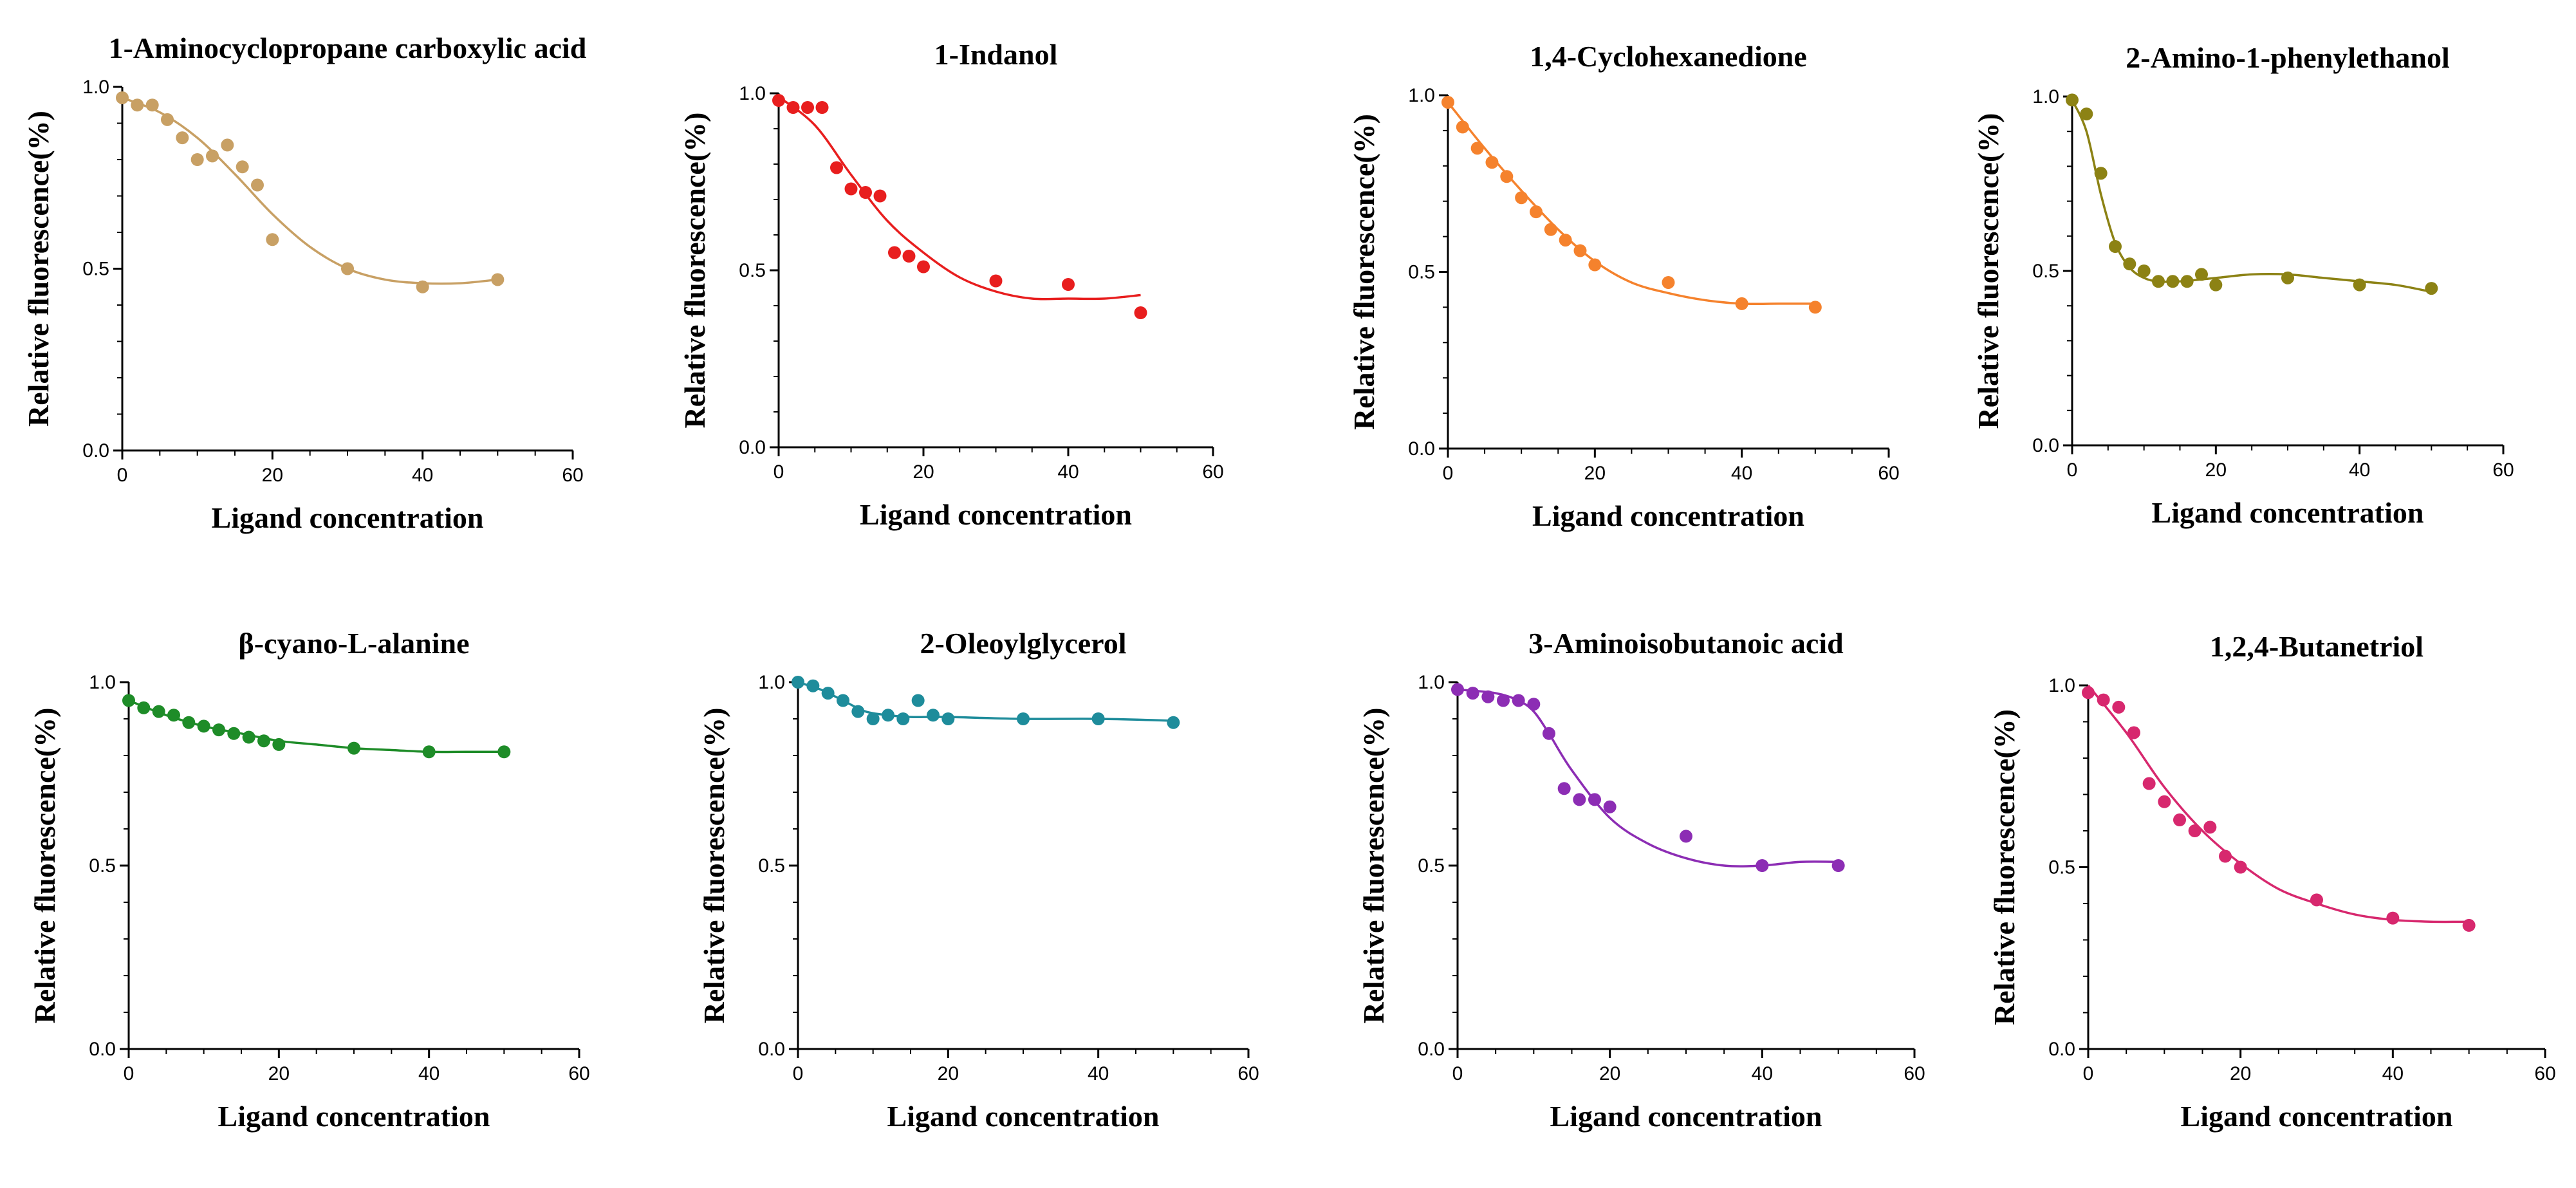 This screenshot has height=1188, width=2576. What do you see at coordinates (2316, 646) in the screenshot?
I see `chart-title: 1,2,4-Butanetriol` at bounding box center [2316, 646].